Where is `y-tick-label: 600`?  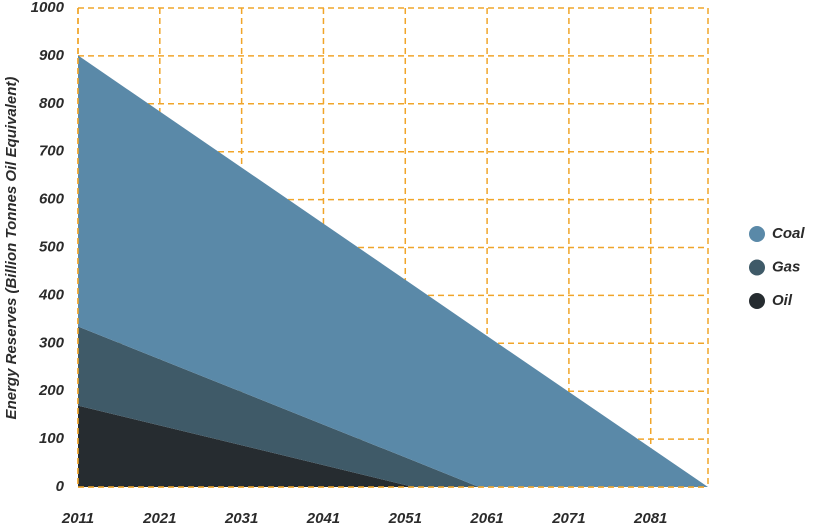
y-tick-label: 600 is located at coordinates (52, 199).